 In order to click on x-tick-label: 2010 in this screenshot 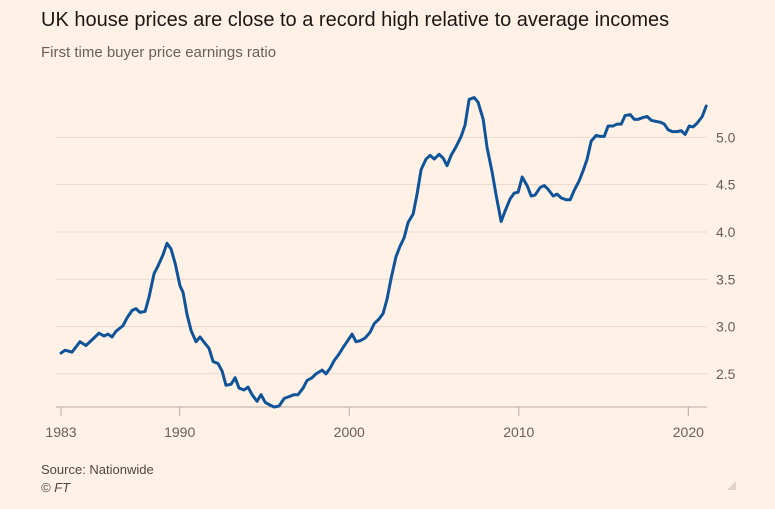, I will do `click(518, 432)`.